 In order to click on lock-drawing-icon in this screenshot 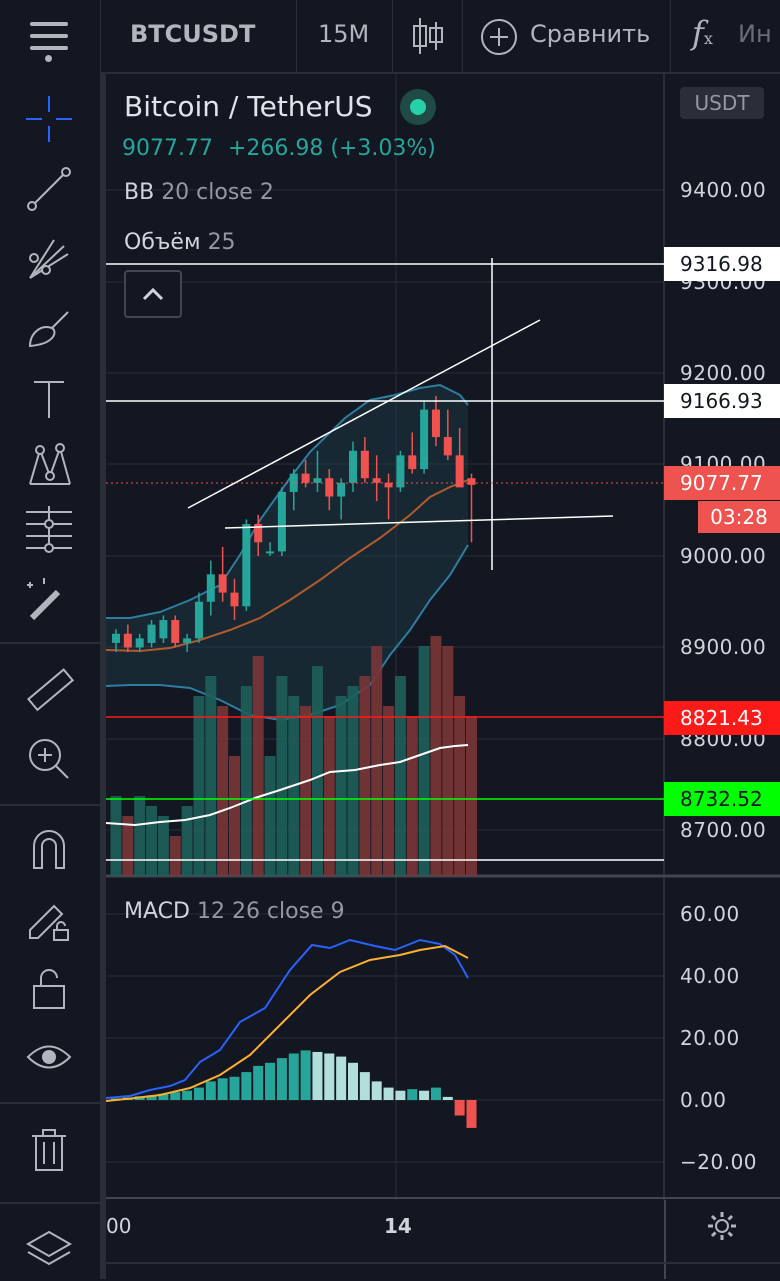, I will do `click(49, 919)`.